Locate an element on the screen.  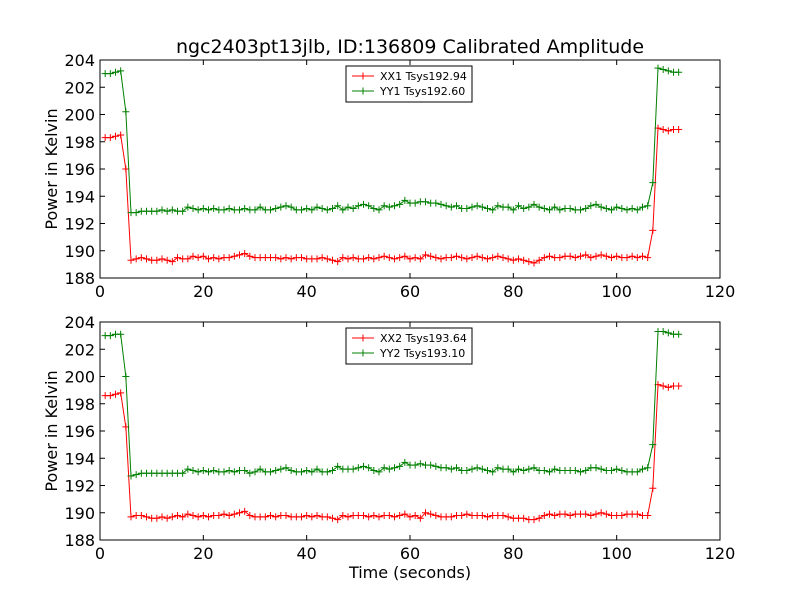
x-tick-label: 20 is located at coordinates (203, 291).